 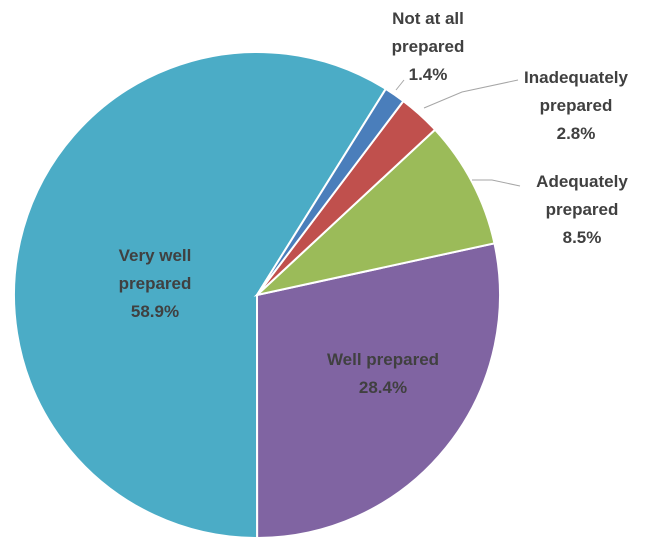 What do you see at coordinates (428, 32) in the screenshot?
I see `category-label: Not at all prepared` at bounding box center [428, 32].